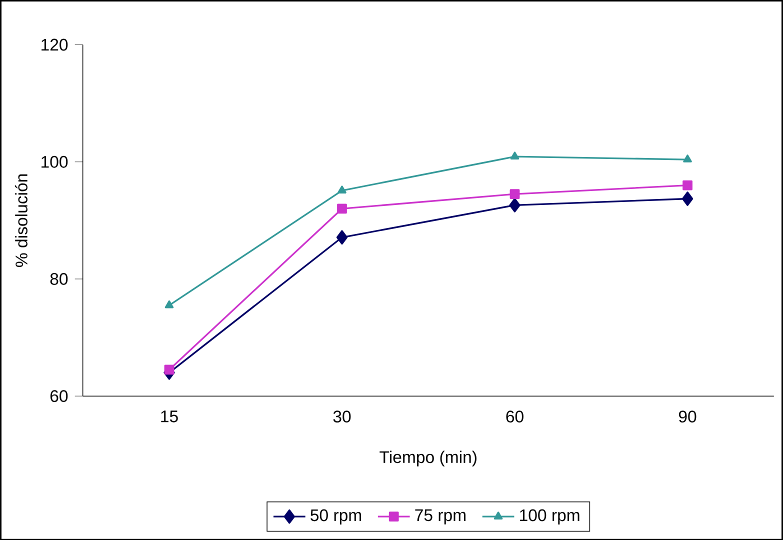  Describe the element at coordinates (59, 396) in the screenshot. I see `y-tick-label: 60` at that location.